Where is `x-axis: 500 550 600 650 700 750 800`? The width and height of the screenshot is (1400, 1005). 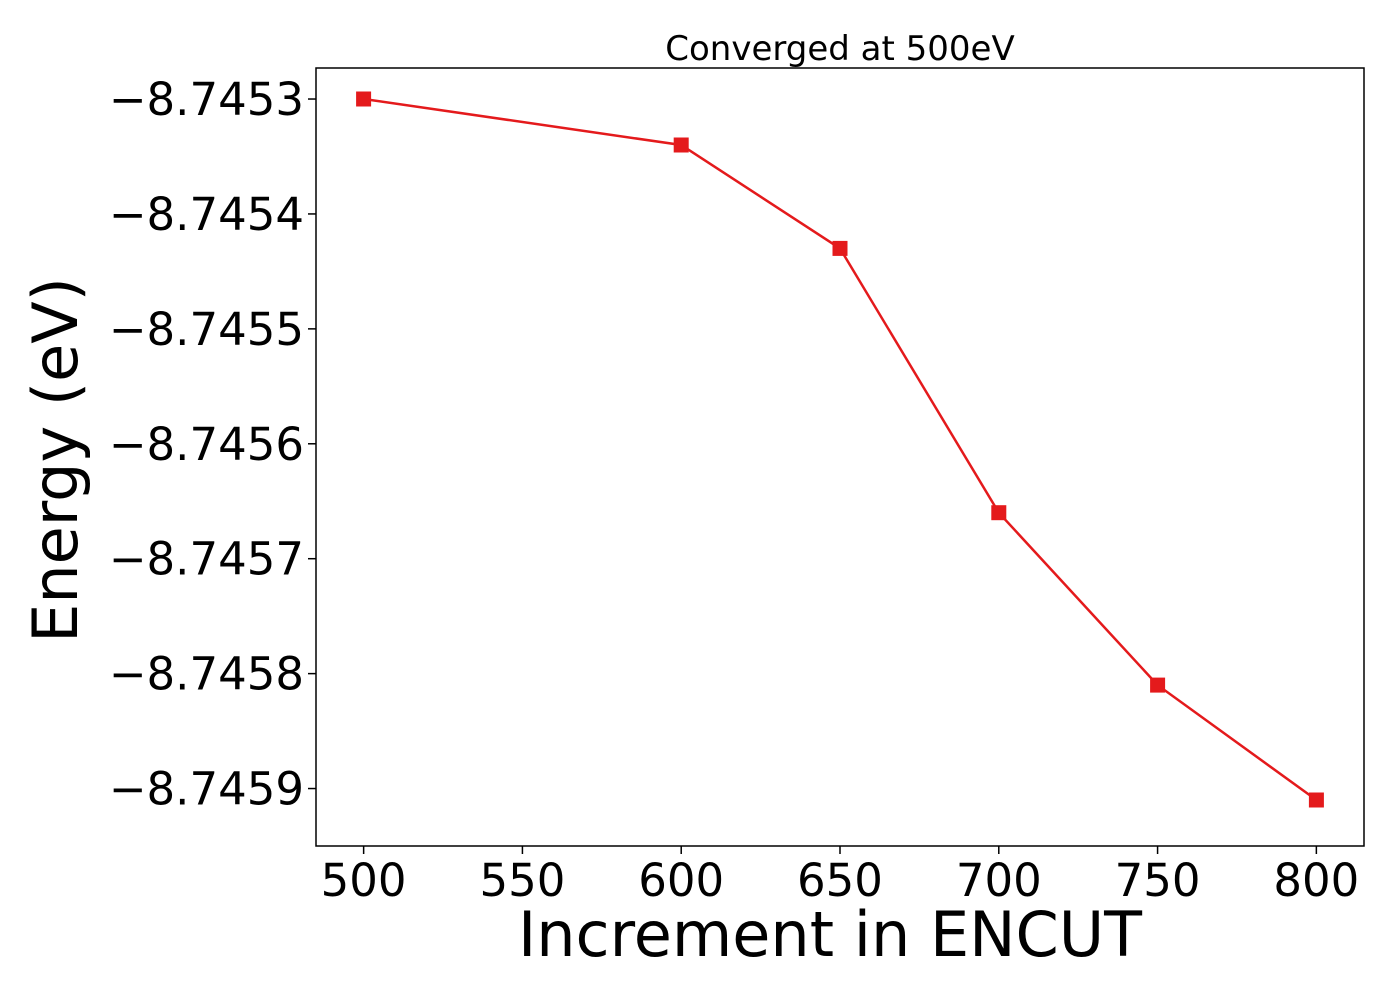 x-axis: 500 550 600 650 700 750 800 is located at coordinates (840, 876).